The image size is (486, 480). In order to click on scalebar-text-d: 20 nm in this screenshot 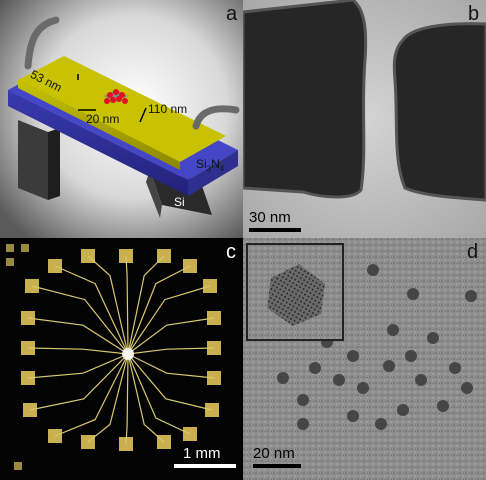, I will do `click(274, 453)`.